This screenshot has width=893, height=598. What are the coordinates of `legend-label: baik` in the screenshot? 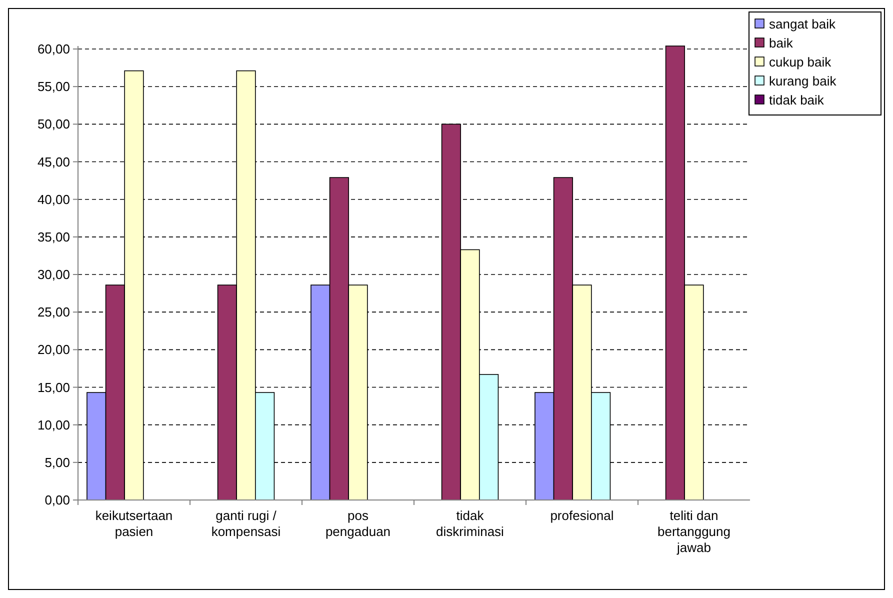 It's located at (781, 43).